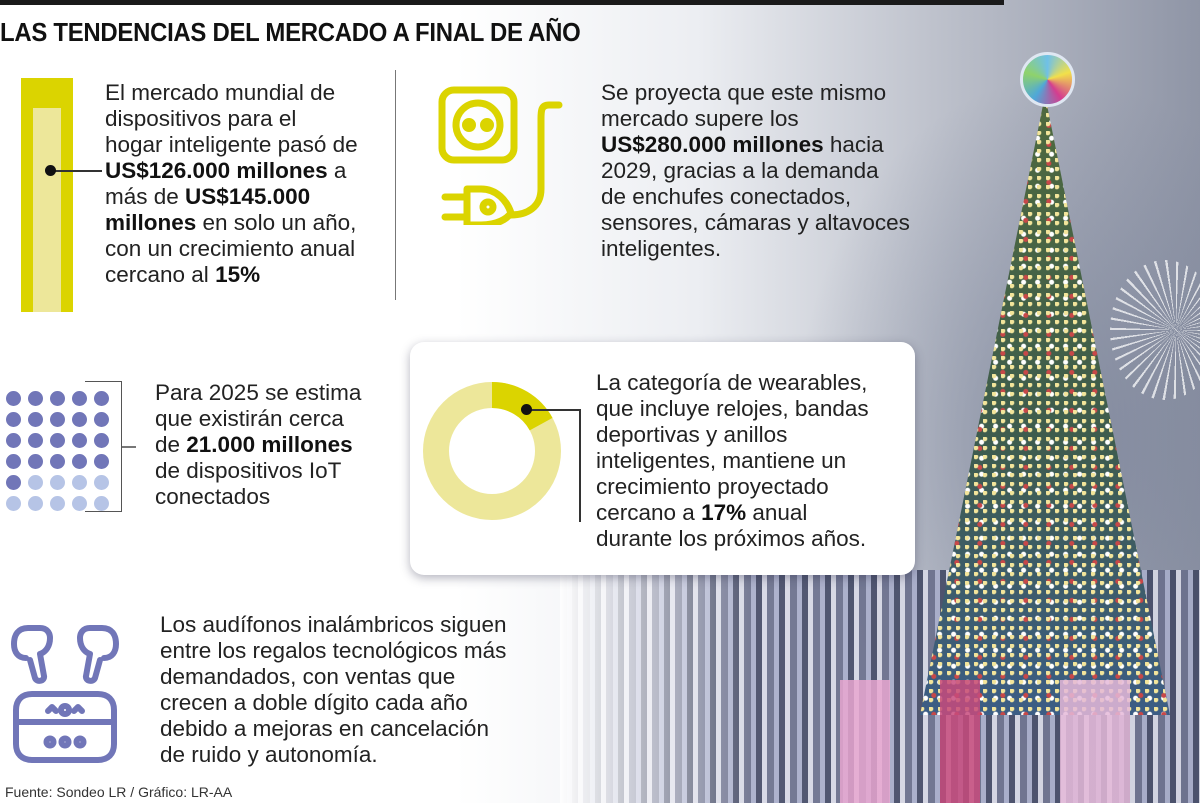 This screenshot has width=1200, height=803. Describe the element at coordinates (129, 447) in the screenshot. I see `bracket-tick` at that location.